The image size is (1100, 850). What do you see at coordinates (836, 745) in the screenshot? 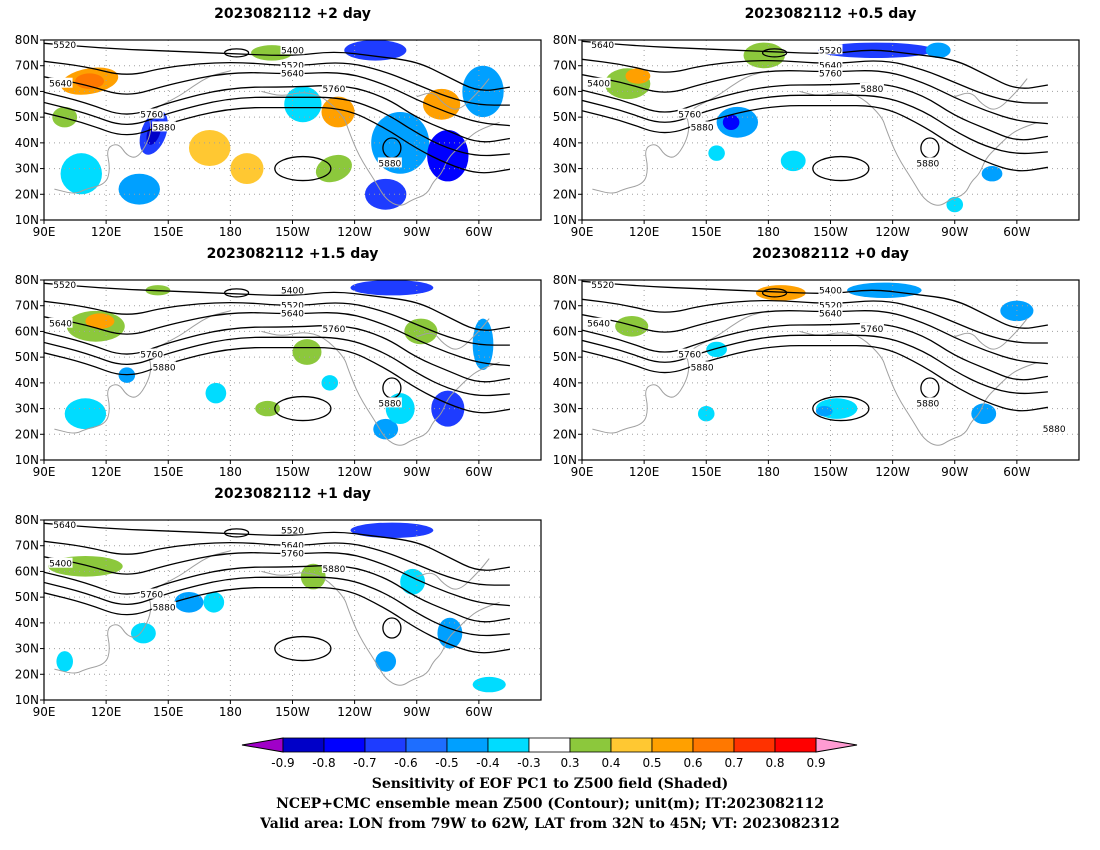
I see `colorbar-high-arrow` at bounding box center [836, 745].